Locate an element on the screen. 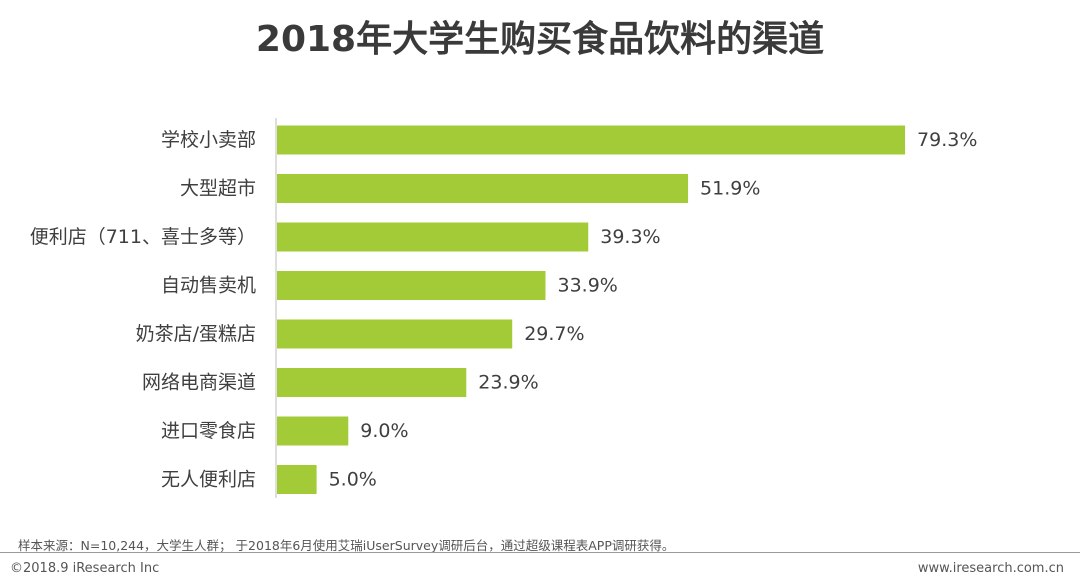 Image resolution: width=1080 pixels, height=585 pixels. category-label-5: 奶茶店/蛋糕店 is located at coordinates (196, 334).